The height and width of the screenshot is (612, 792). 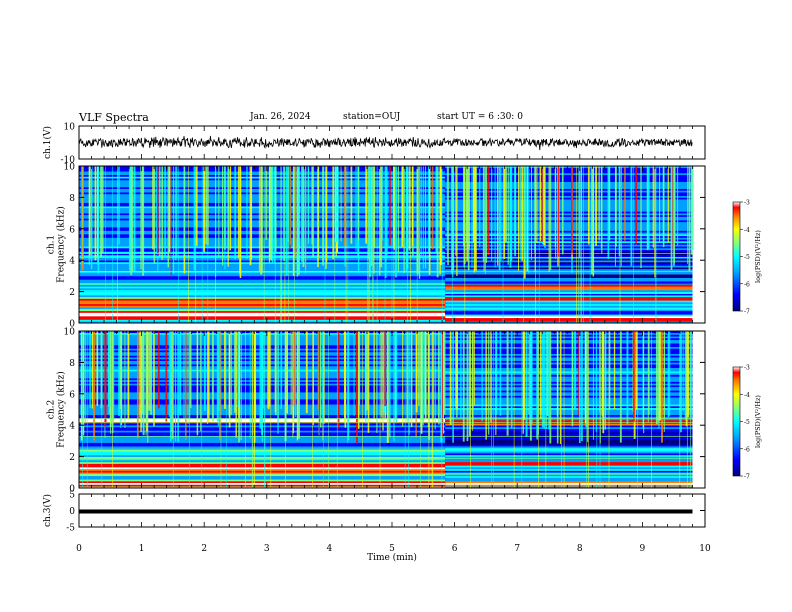 I want to click on x-tick-label: 10, so click(x=705, y=549).